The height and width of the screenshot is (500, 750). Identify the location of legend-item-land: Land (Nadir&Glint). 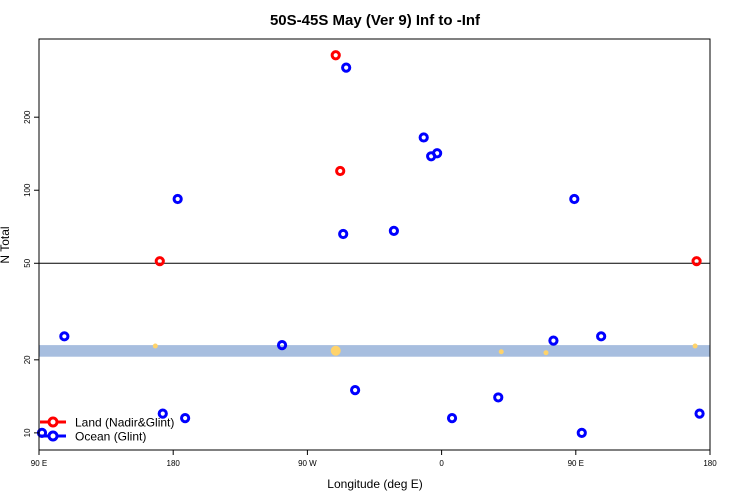
(107, 423).